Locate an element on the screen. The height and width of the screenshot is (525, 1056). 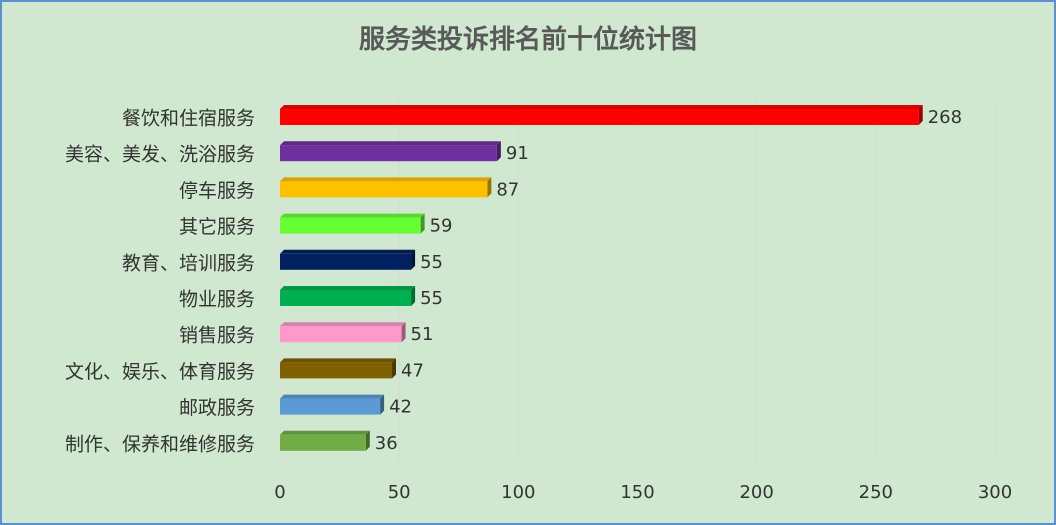
value-label: 268 is located at coordinates (945, 117).